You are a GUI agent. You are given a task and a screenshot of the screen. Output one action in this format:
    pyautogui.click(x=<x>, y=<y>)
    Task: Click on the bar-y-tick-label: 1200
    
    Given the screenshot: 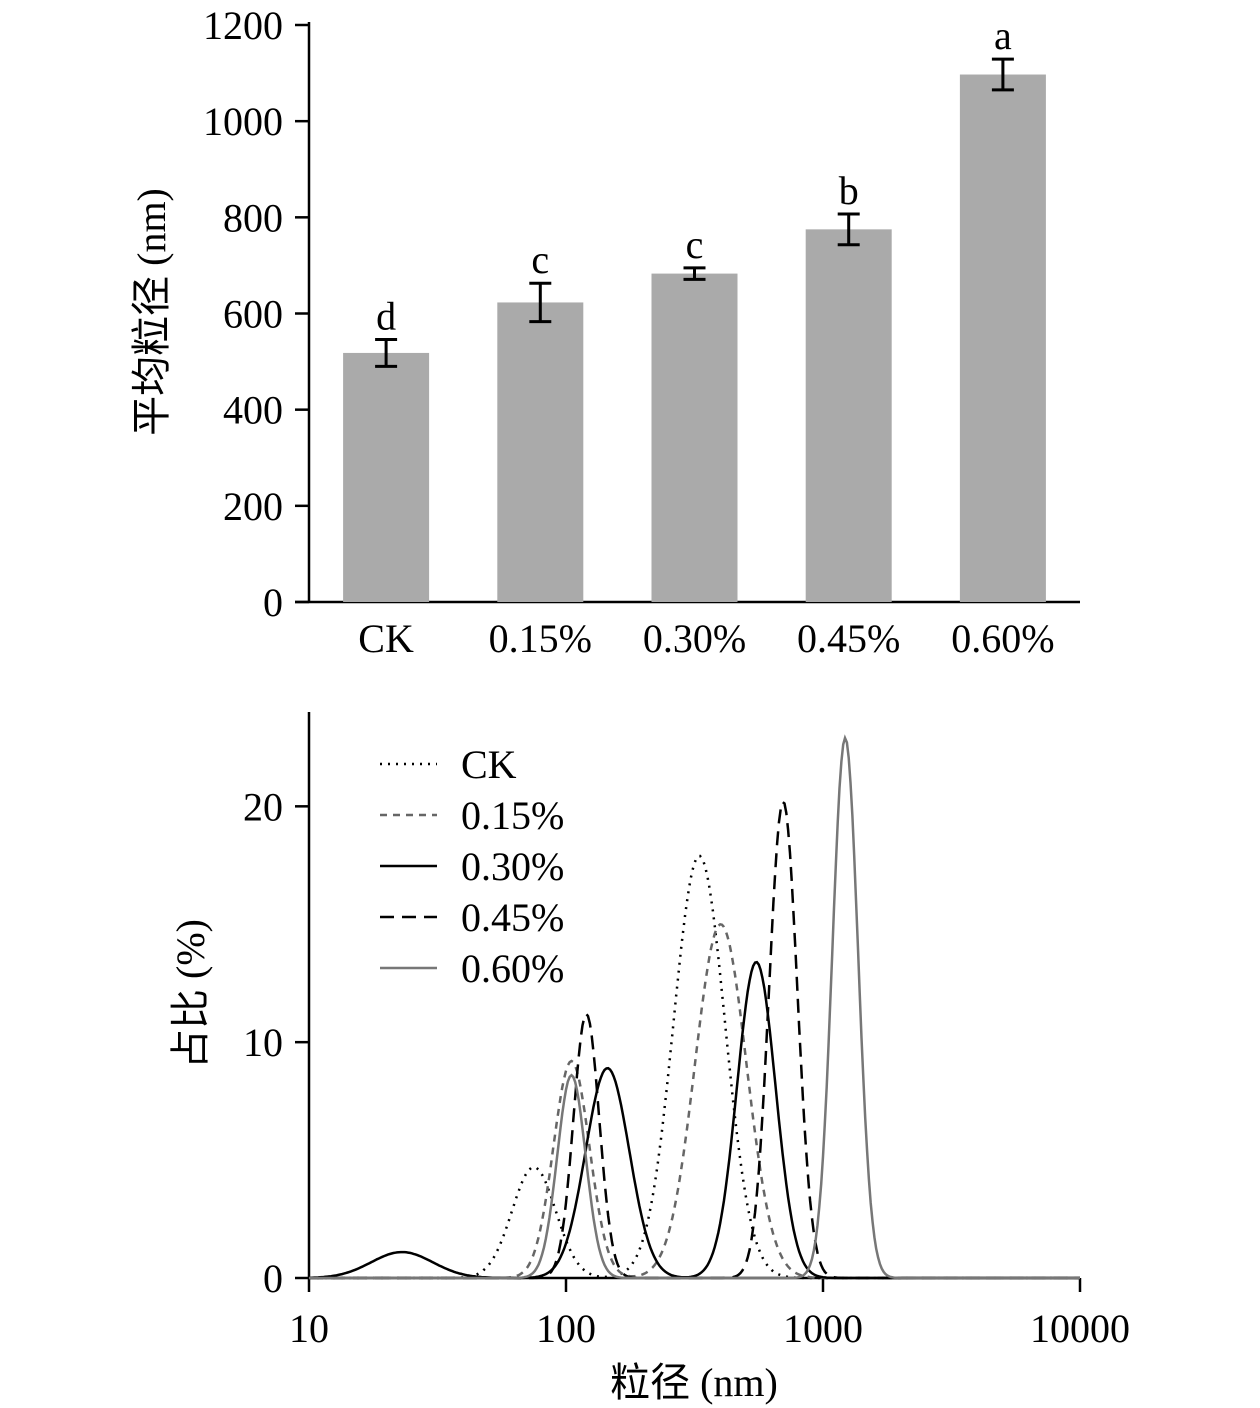 What is the action you would take?
    pyautogui.click(x=243, y=25)
    